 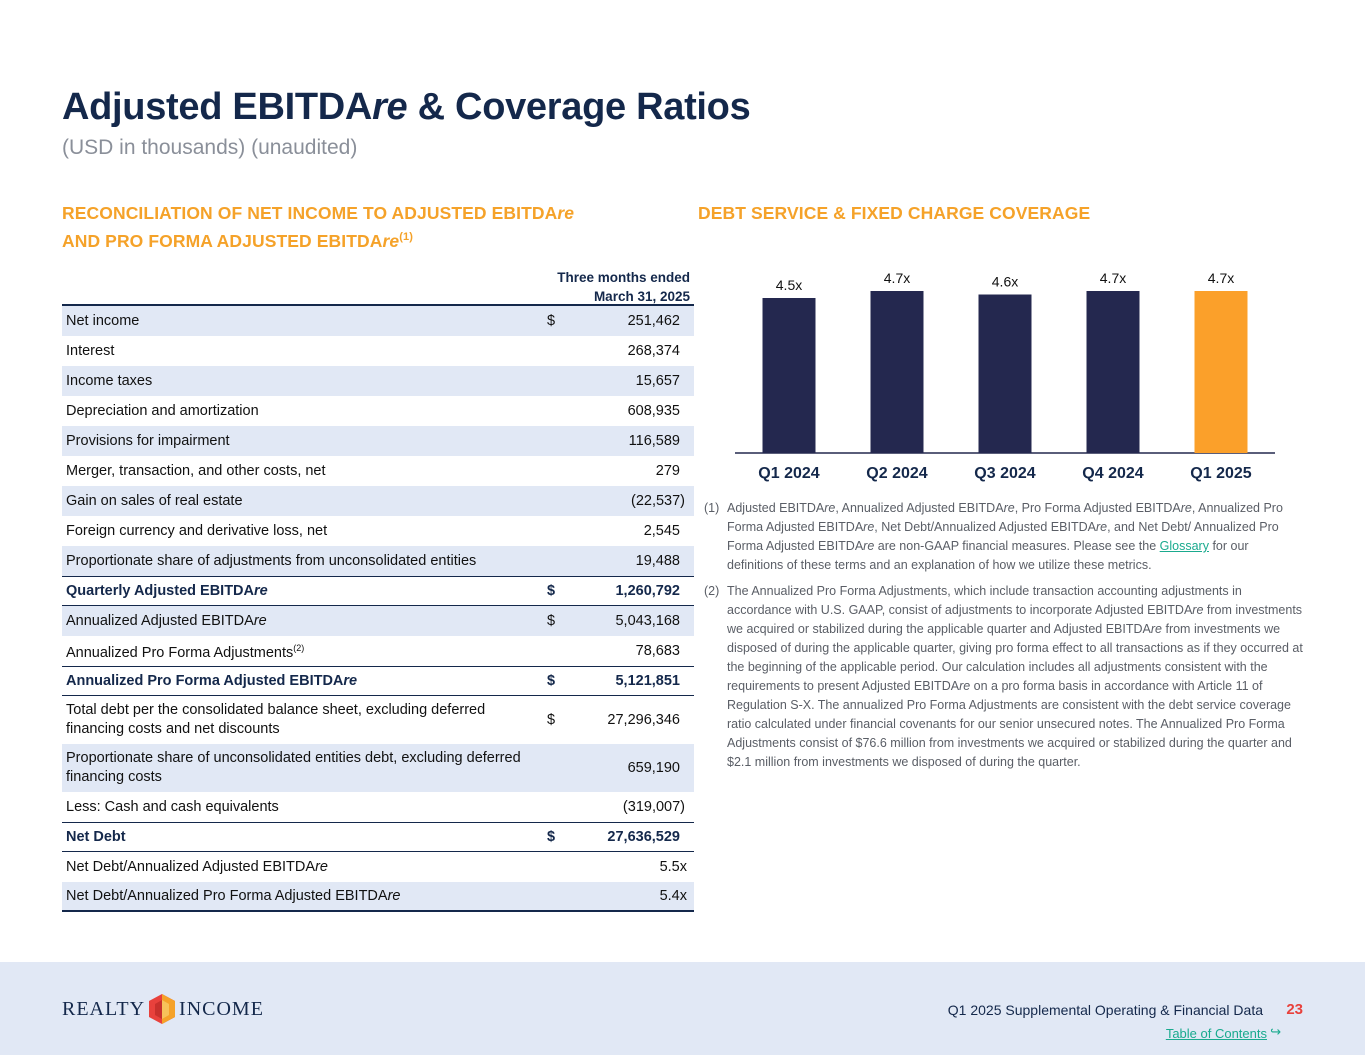 I want to click on table-row: Gain on sales of real estate (22,537), so click(x=378, y=501).